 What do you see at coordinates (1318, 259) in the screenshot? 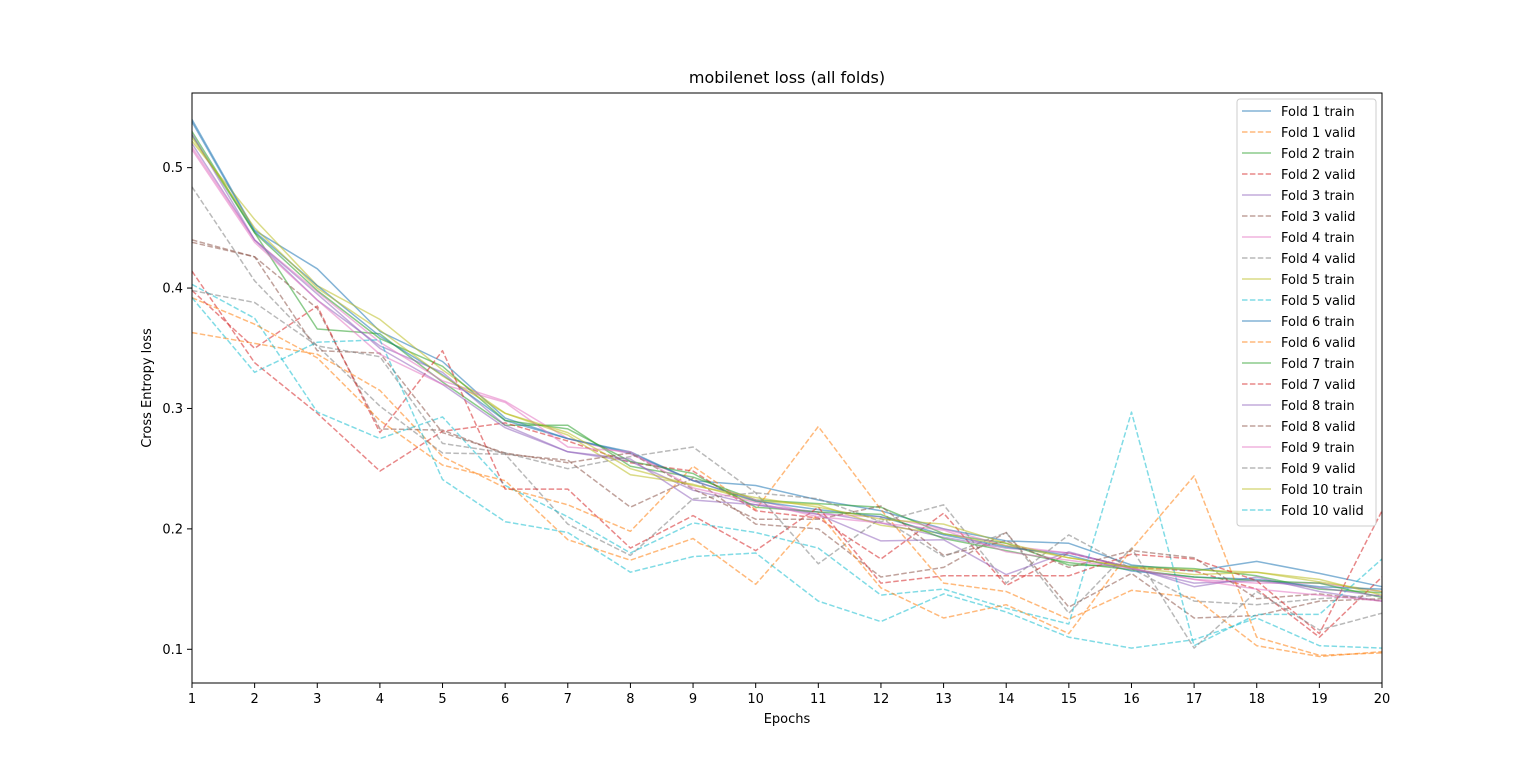
I see `legend-label: Fold 4 valid` at bounding box center [1318, 259].